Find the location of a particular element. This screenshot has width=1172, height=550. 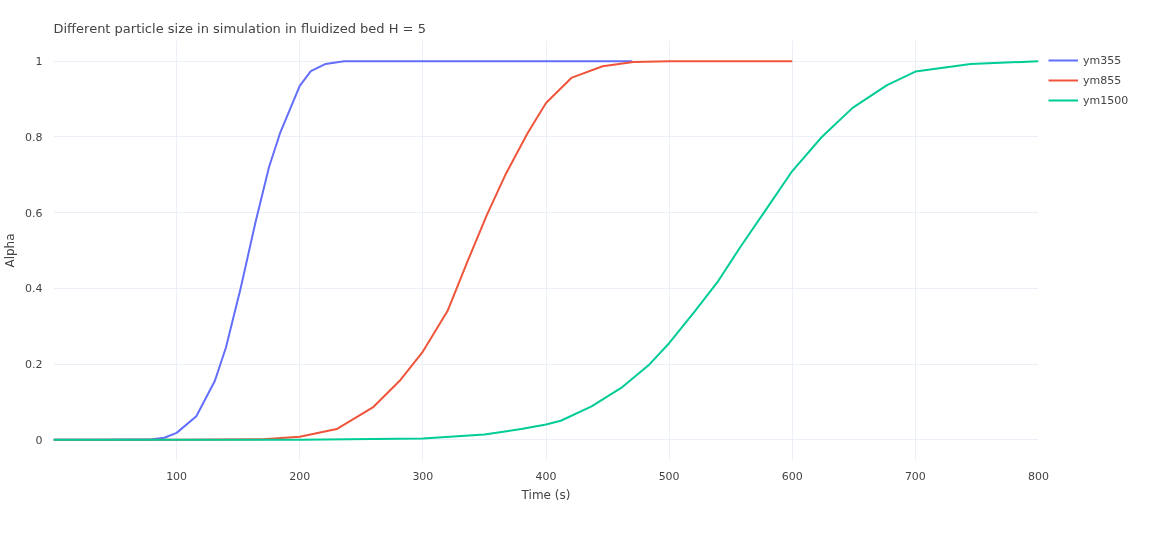

x-tick-label: 800 is located at coordinates (1038, 476).